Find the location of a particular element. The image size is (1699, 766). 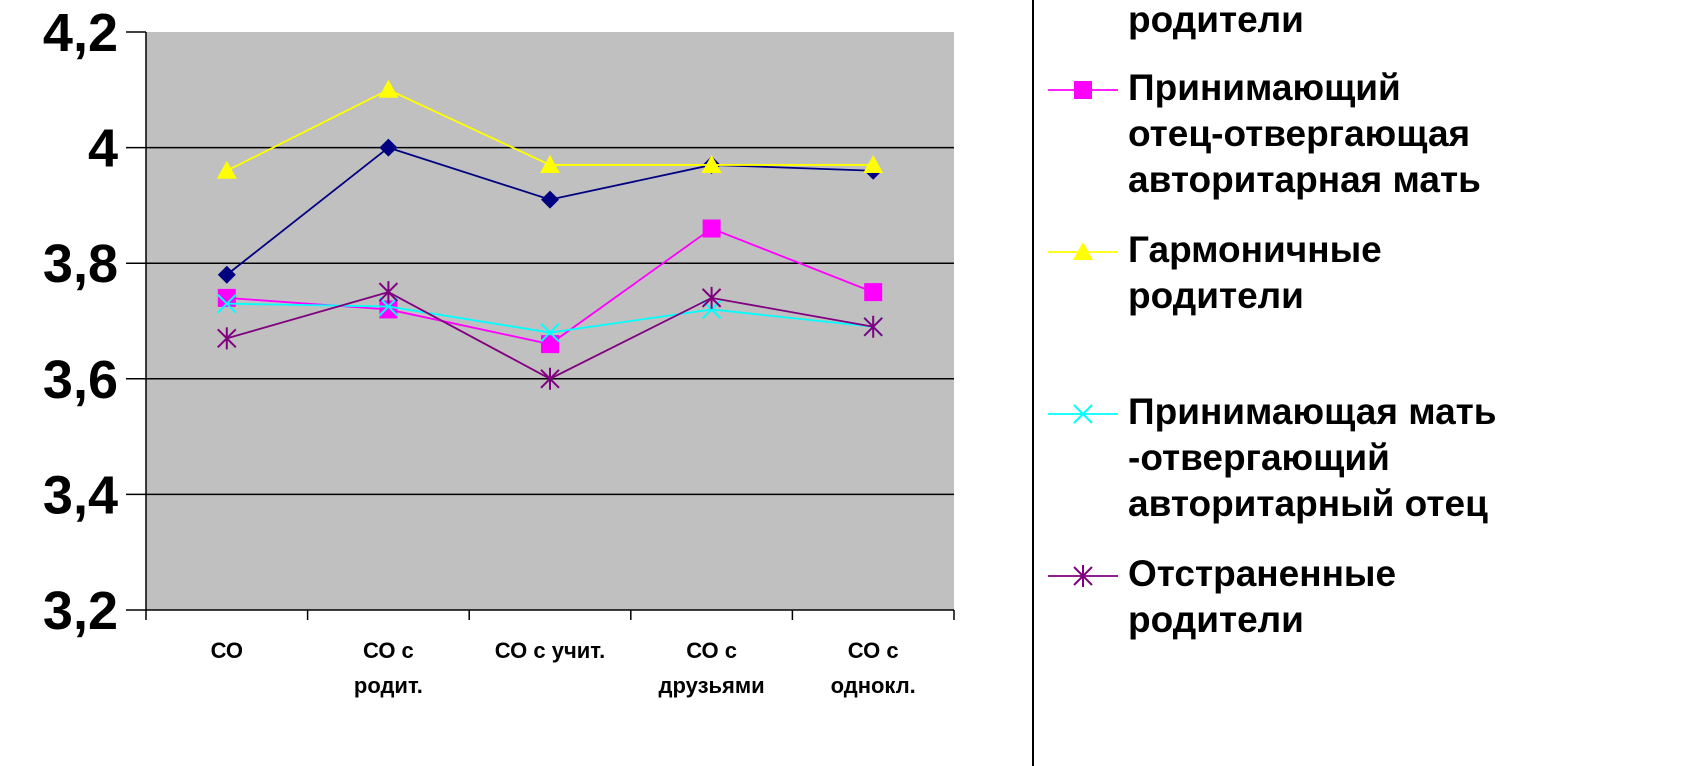

legend-label: авторитарная мать is located at coordinates (1304, 179).